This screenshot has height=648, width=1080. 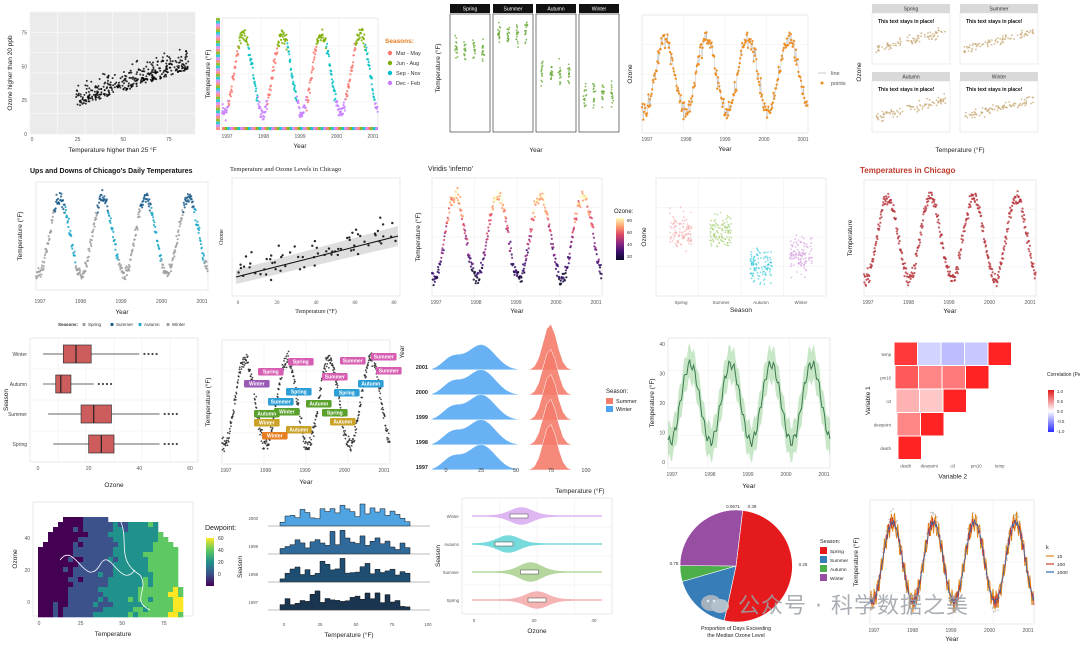 I want to click on facet-panel, so click(x=599, y=73).